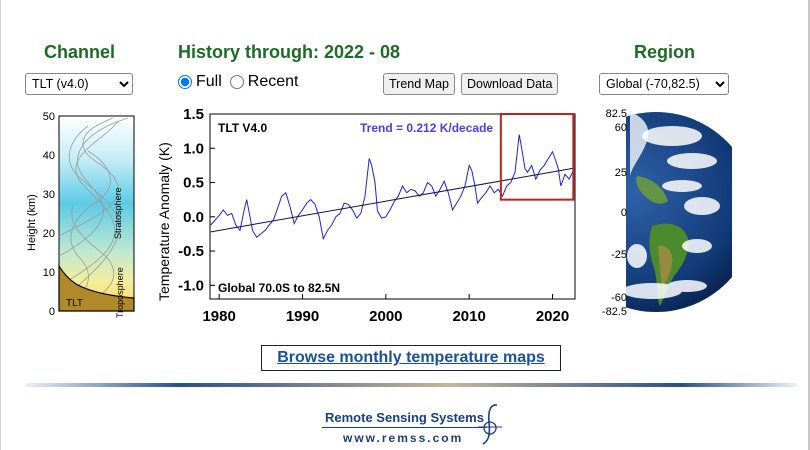 Image resolution: width=810 pixels, height=450 pixels. I want to click on x-tick-label: 1990, so click(302, 316).